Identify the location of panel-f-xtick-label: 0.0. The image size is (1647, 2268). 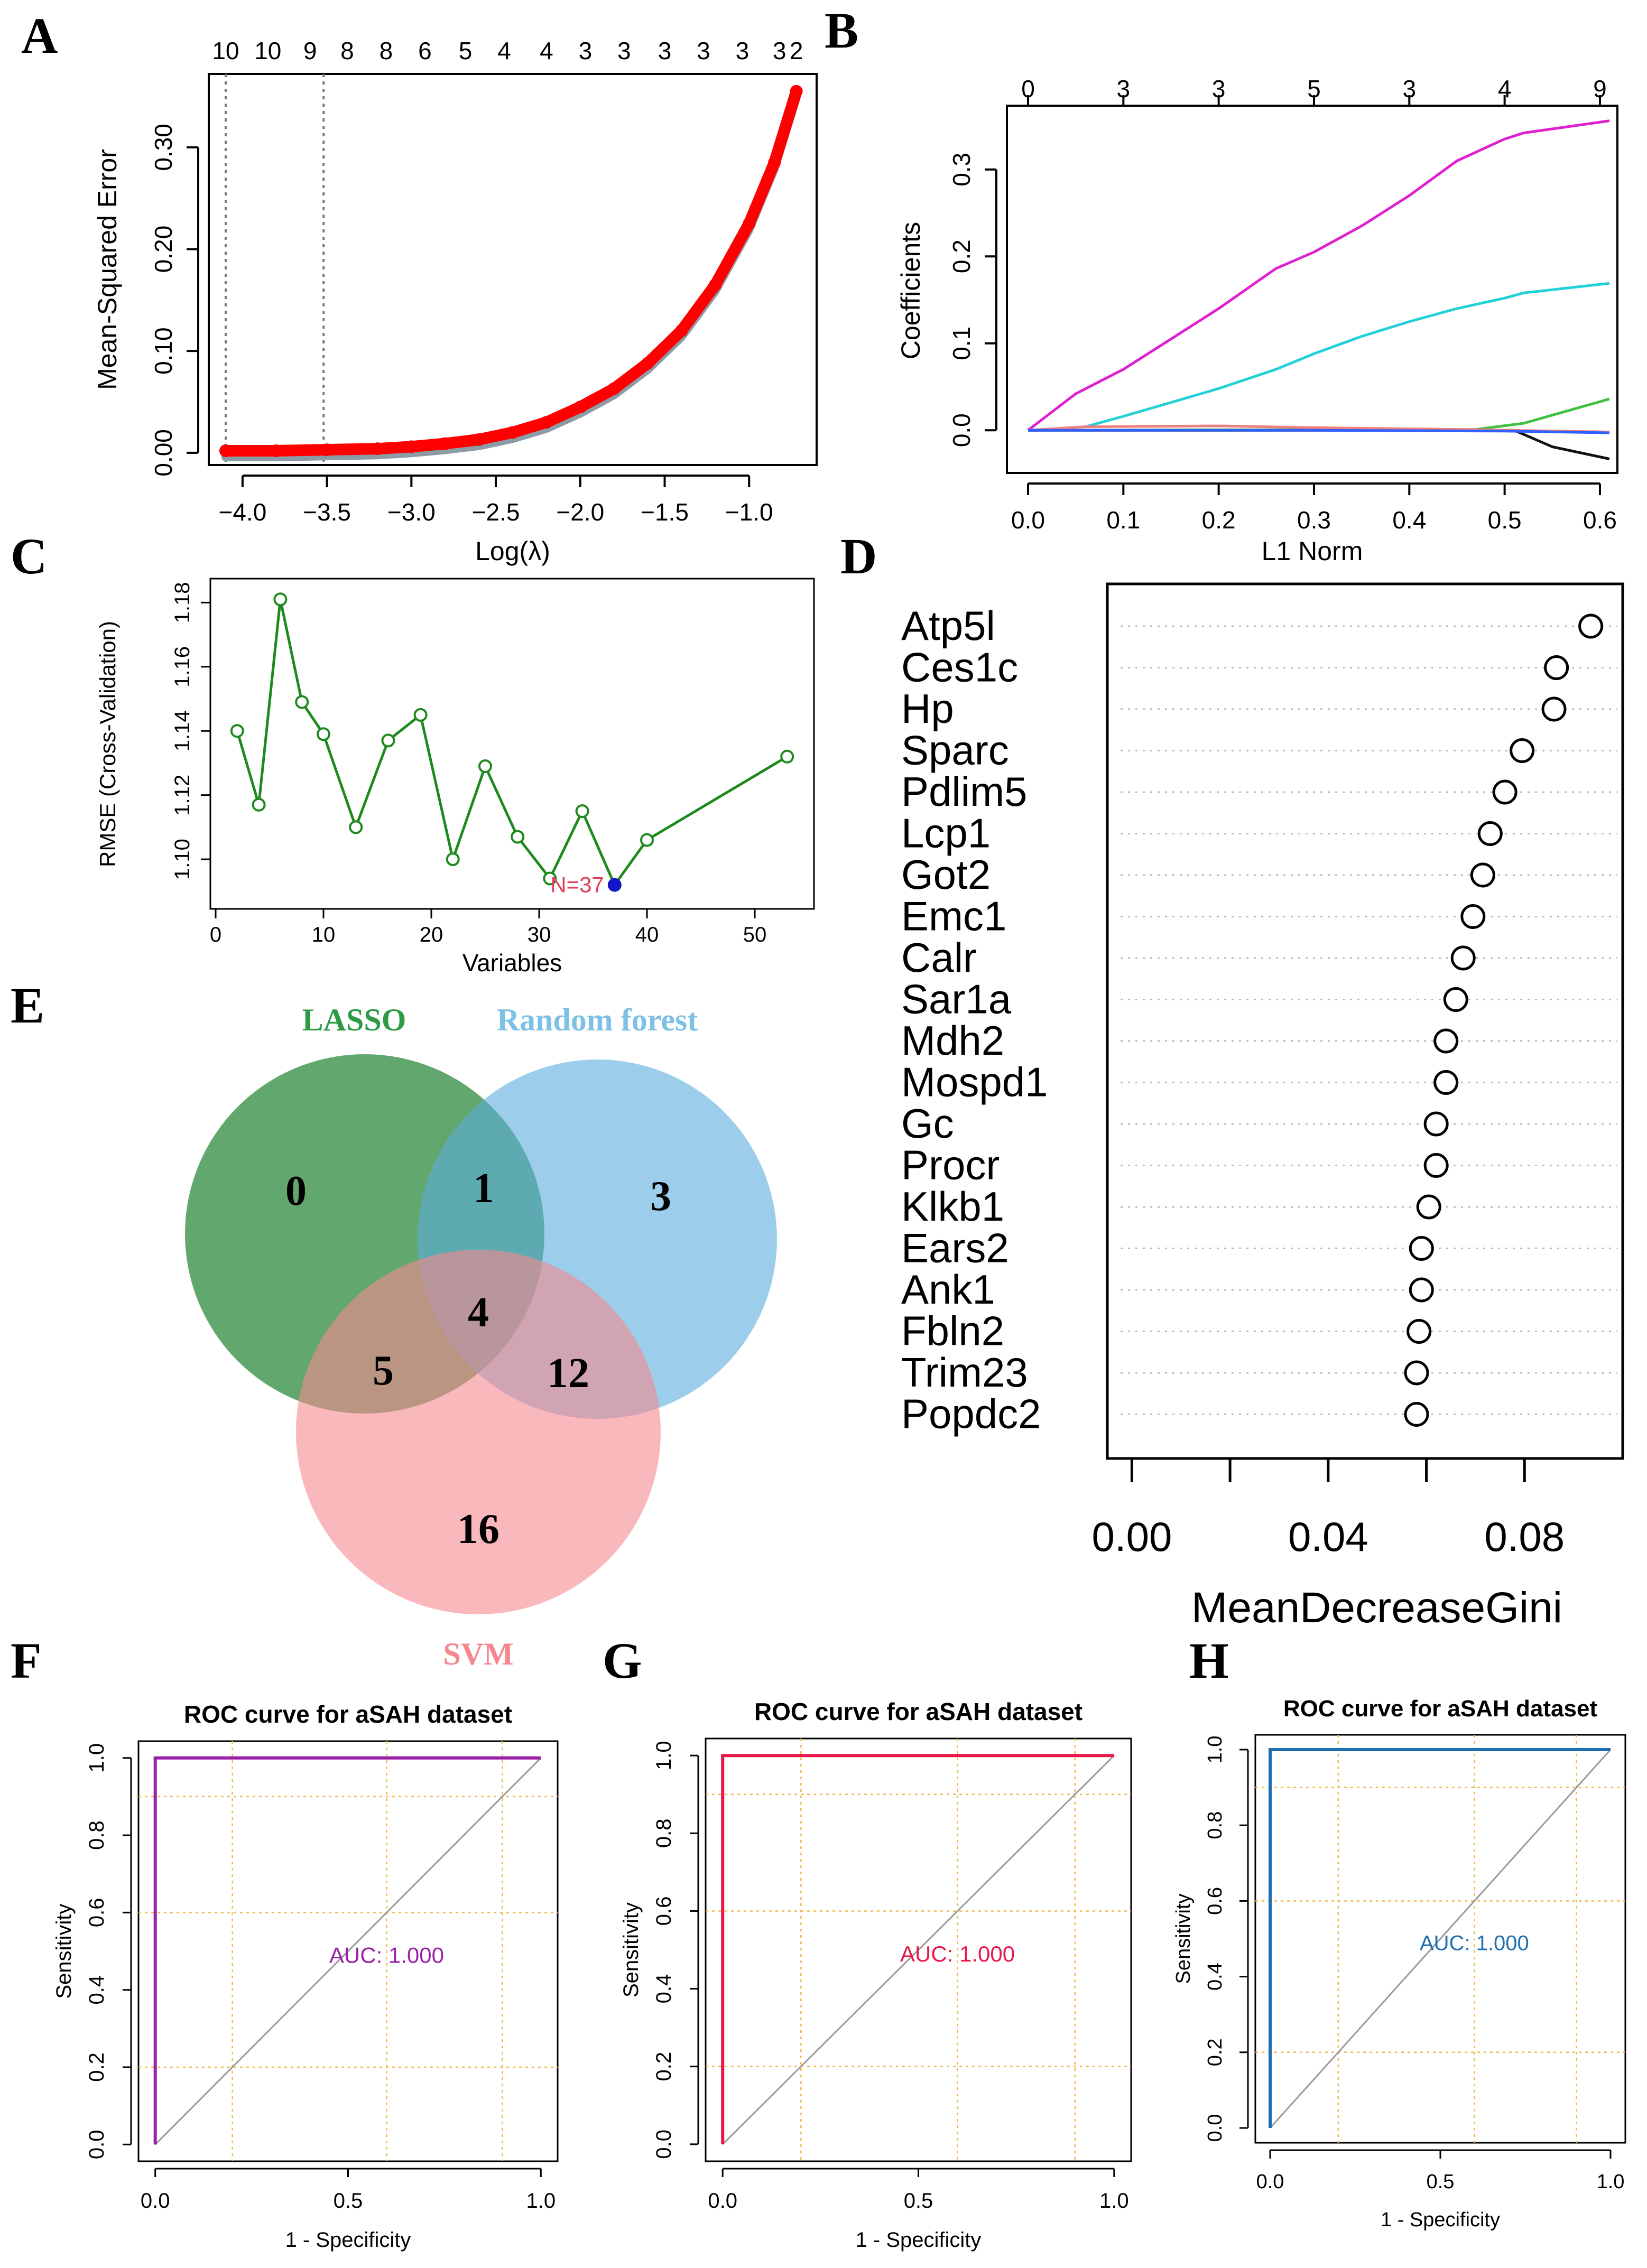
(155, 2201).